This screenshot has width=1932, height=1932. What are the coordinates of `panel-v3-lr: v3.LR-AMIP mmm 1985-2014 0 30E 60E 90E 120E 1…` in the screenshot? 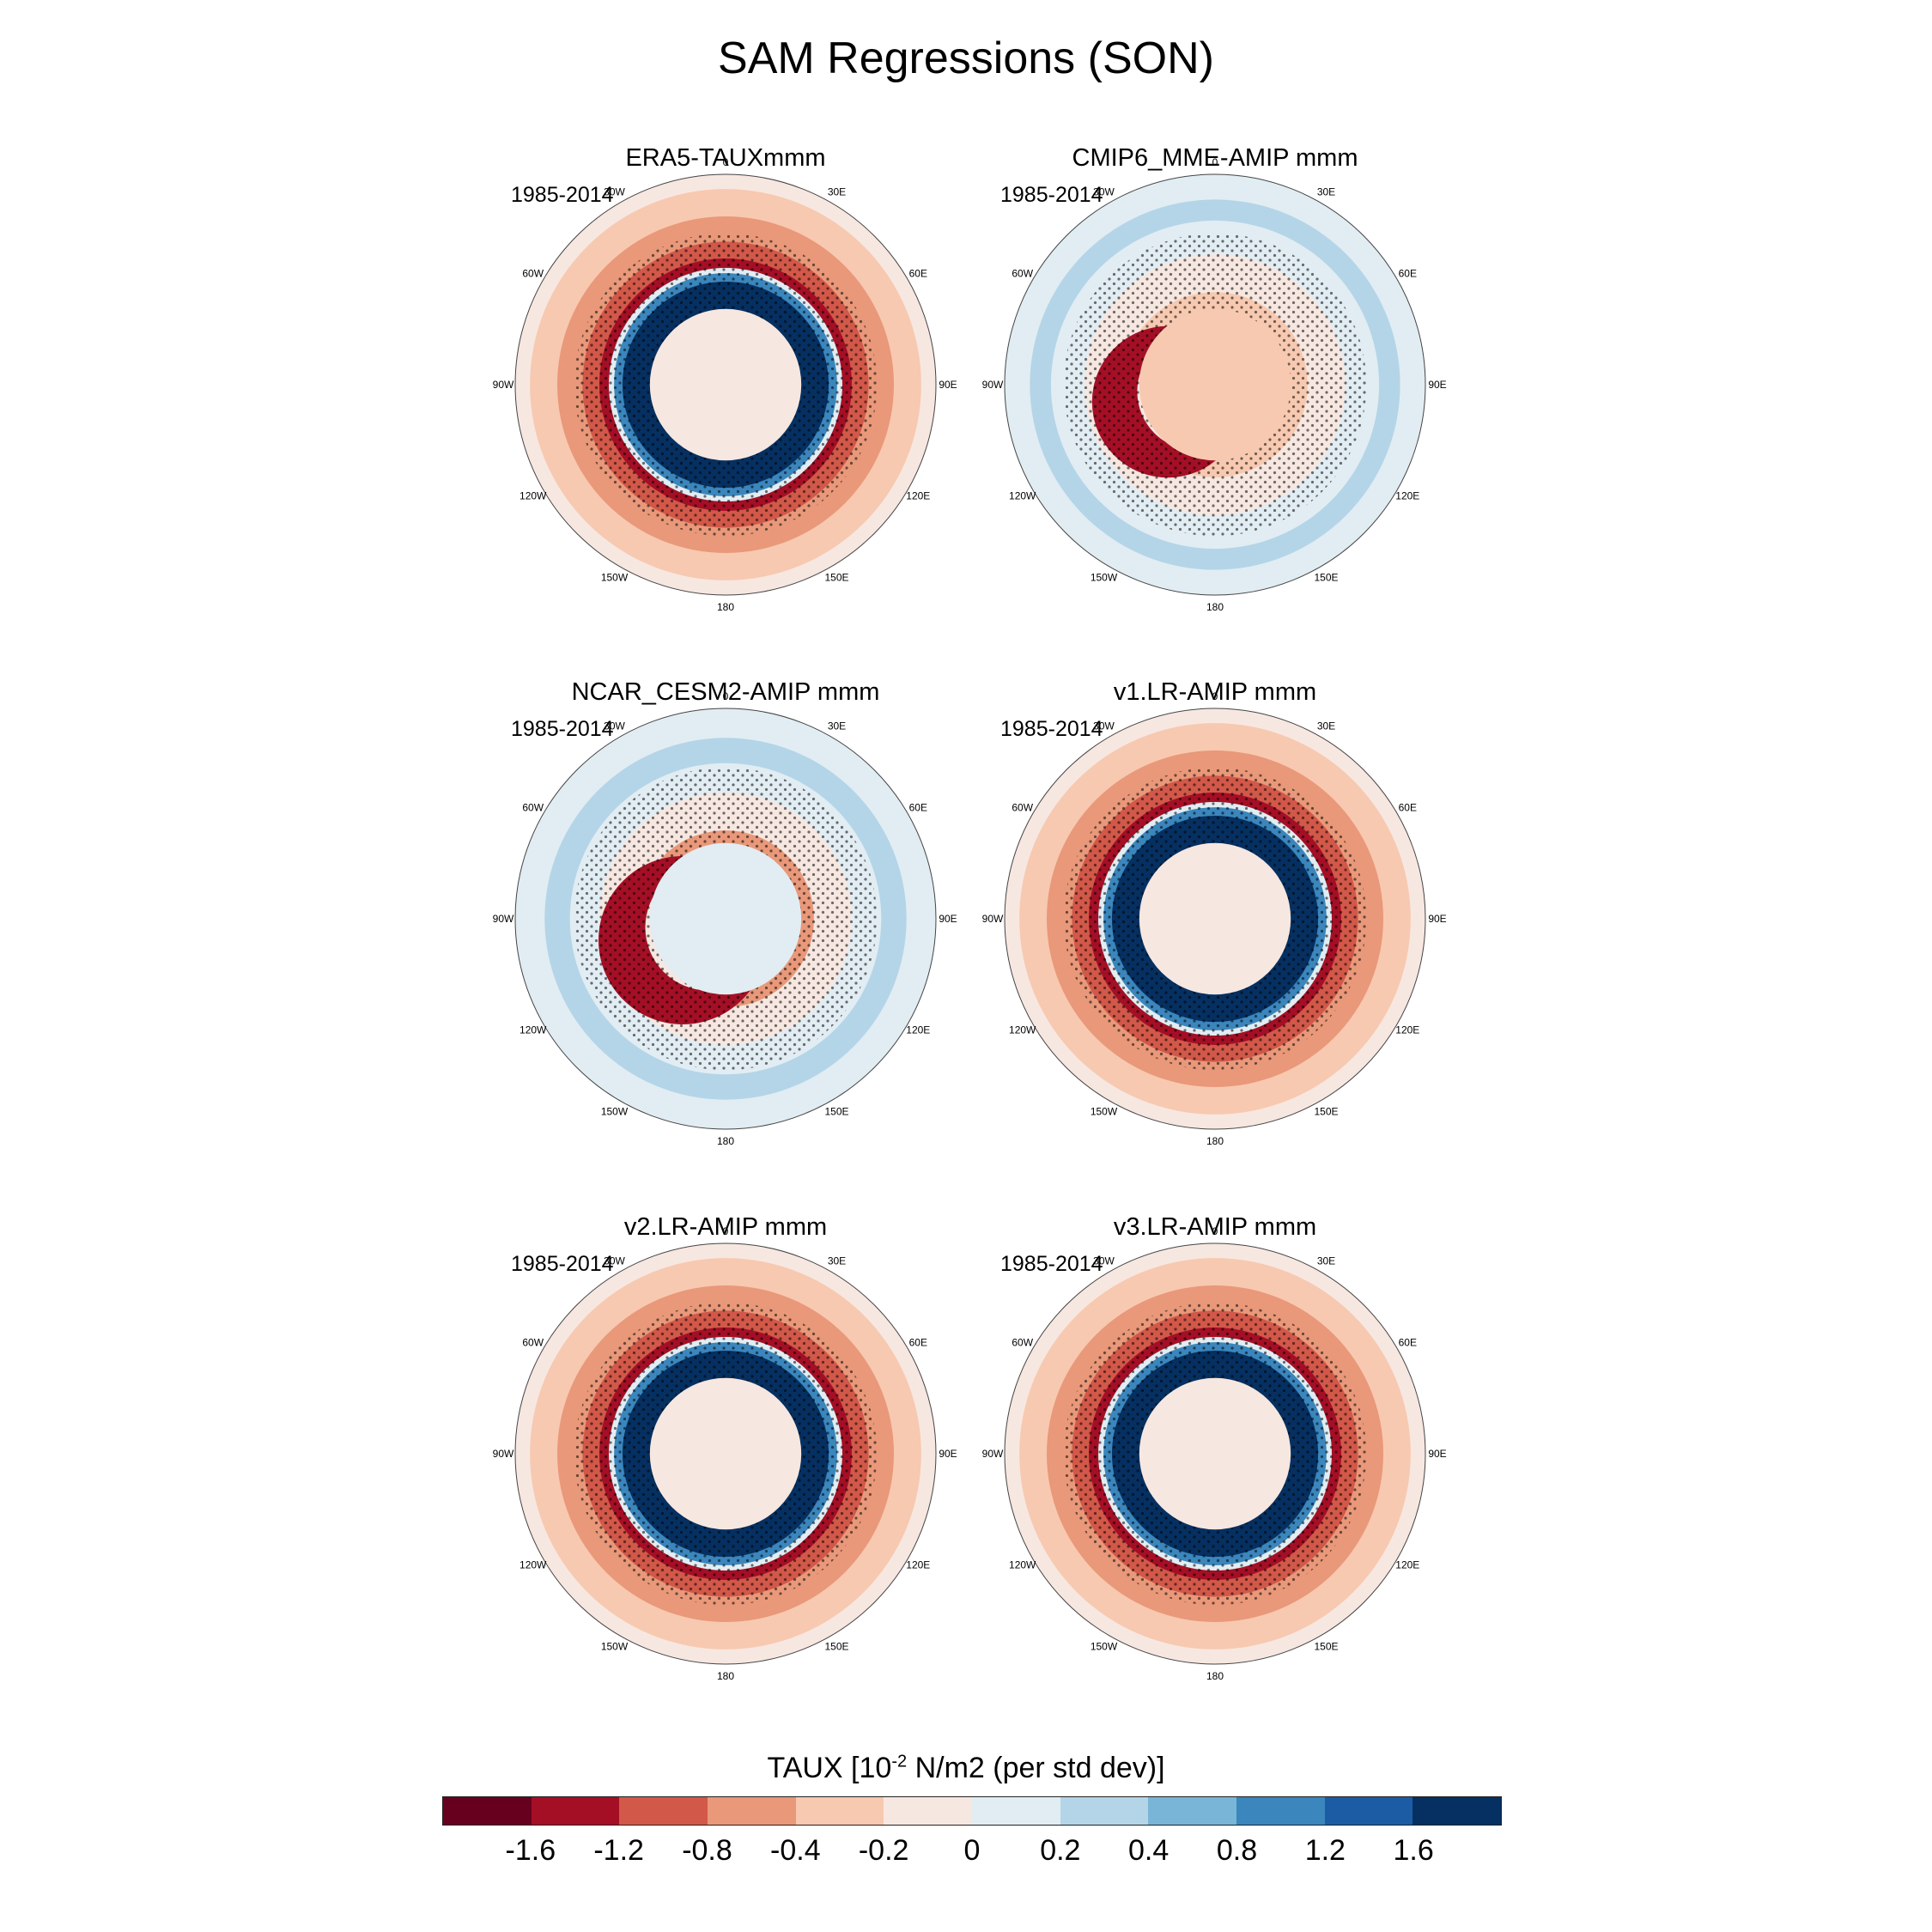 It's located at (1215, 1453).